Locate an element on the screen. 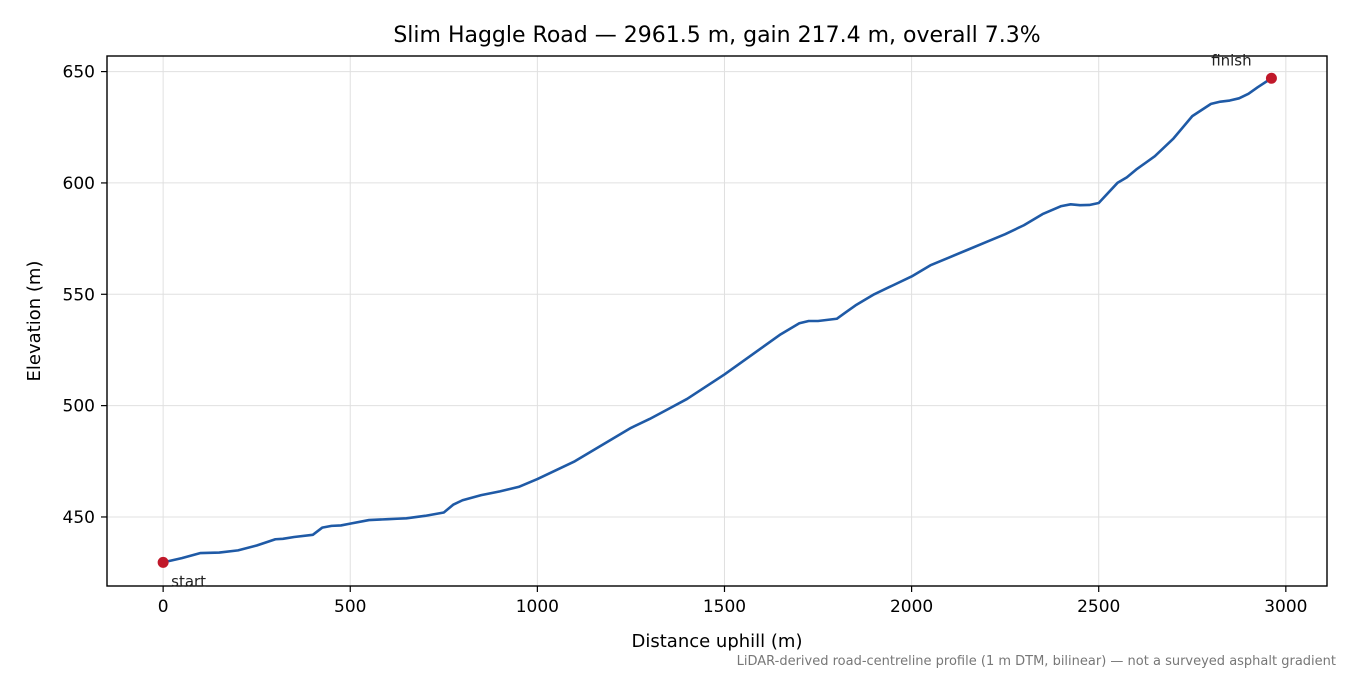 This screenshot has width=1350, height=675. x-tick-label: 1500 is located at coordinates (724, 607).